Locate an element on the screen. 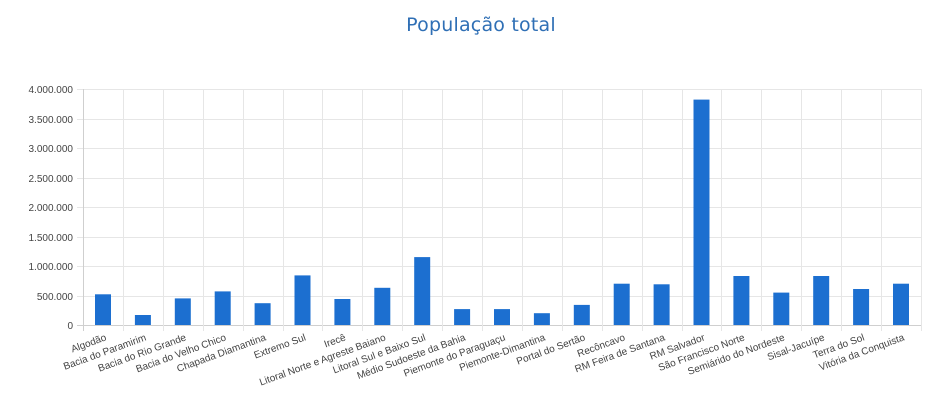 Image resolution: width=947 pixels, height=420 pixels. y-tick-label: 2.500.000 is located at coordinates (51, 179).